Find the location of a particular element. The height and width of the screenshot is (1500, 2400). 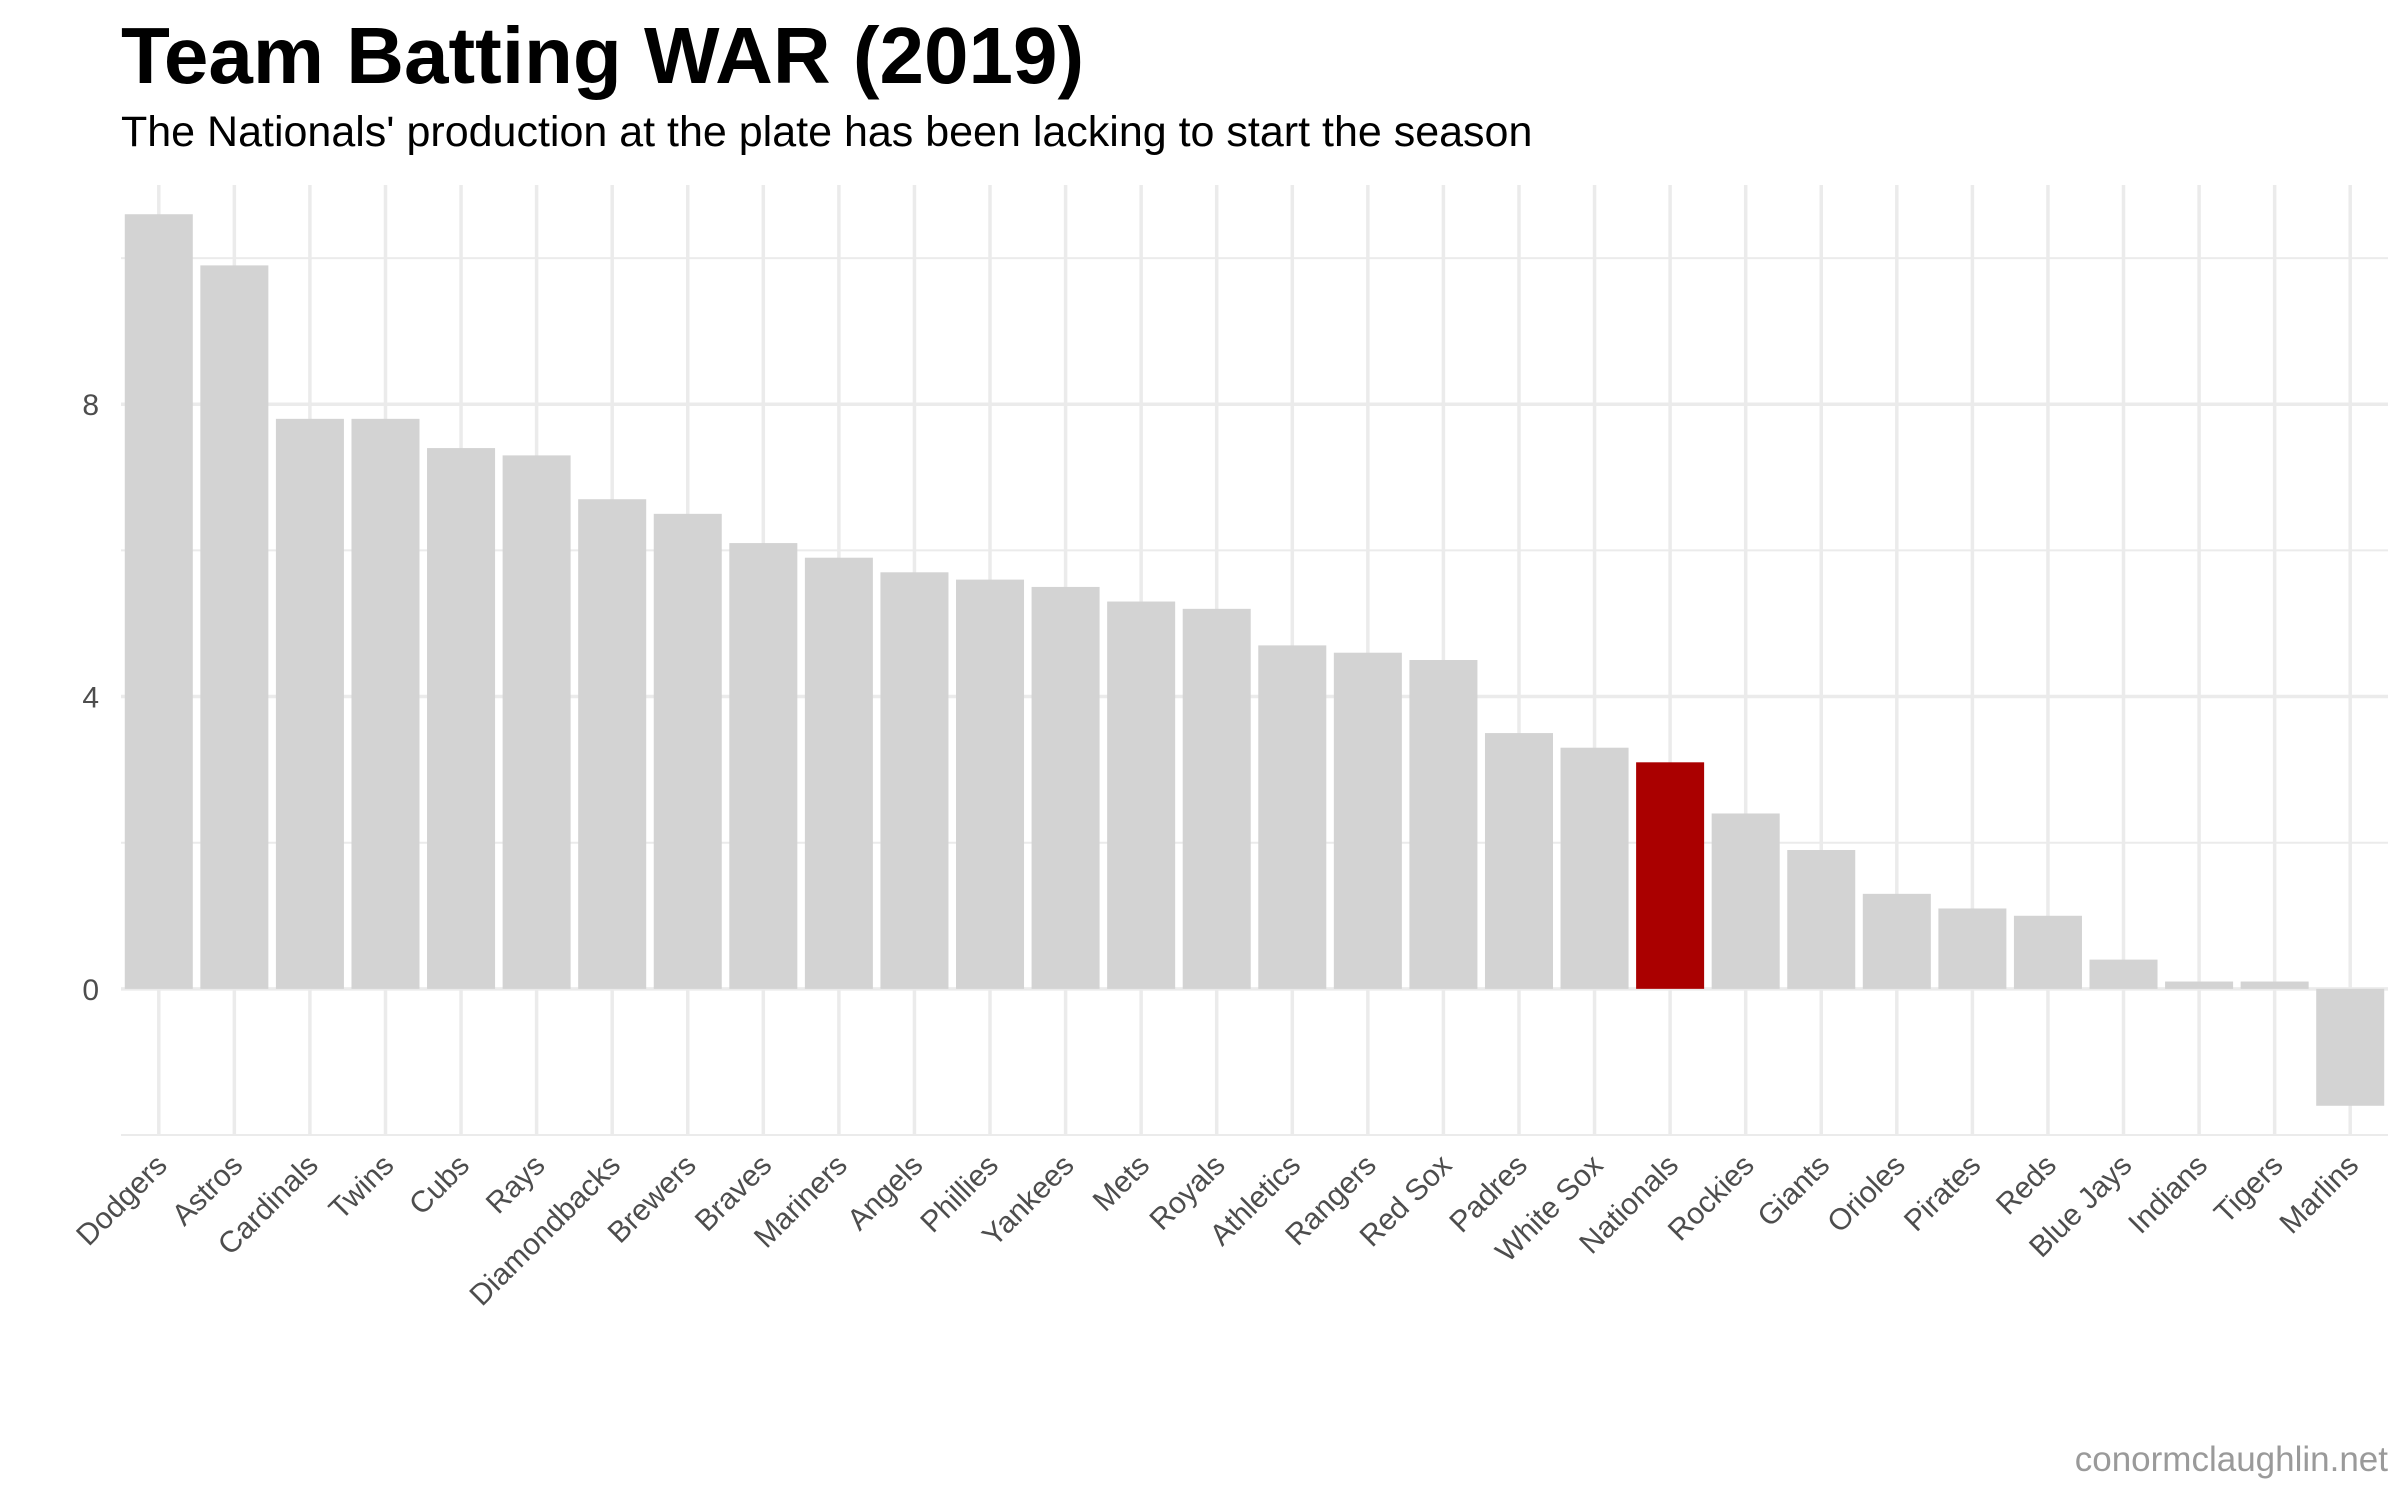

bar-indians is located at coordinates (2199, 985).